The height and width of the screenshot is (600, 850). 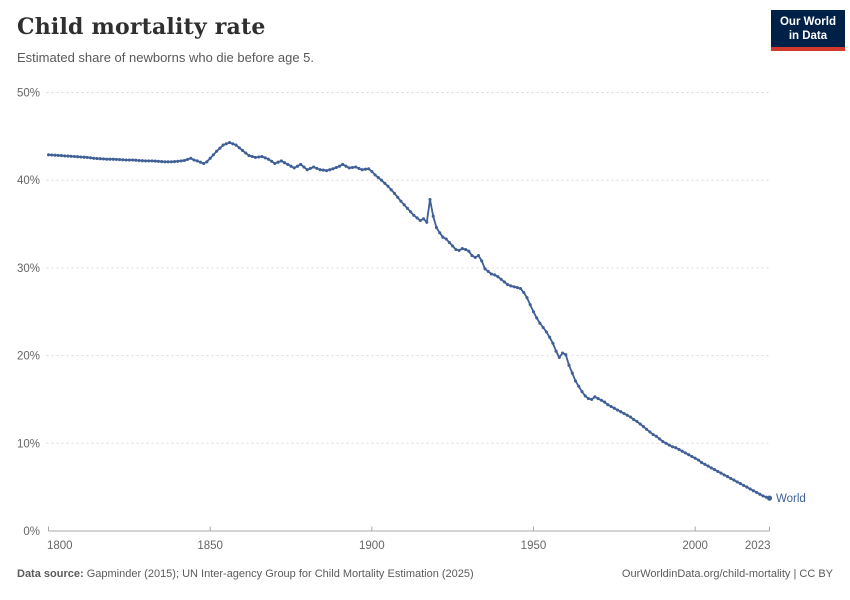 I want to click on series-end-label: World, so click(x=791, y=499).